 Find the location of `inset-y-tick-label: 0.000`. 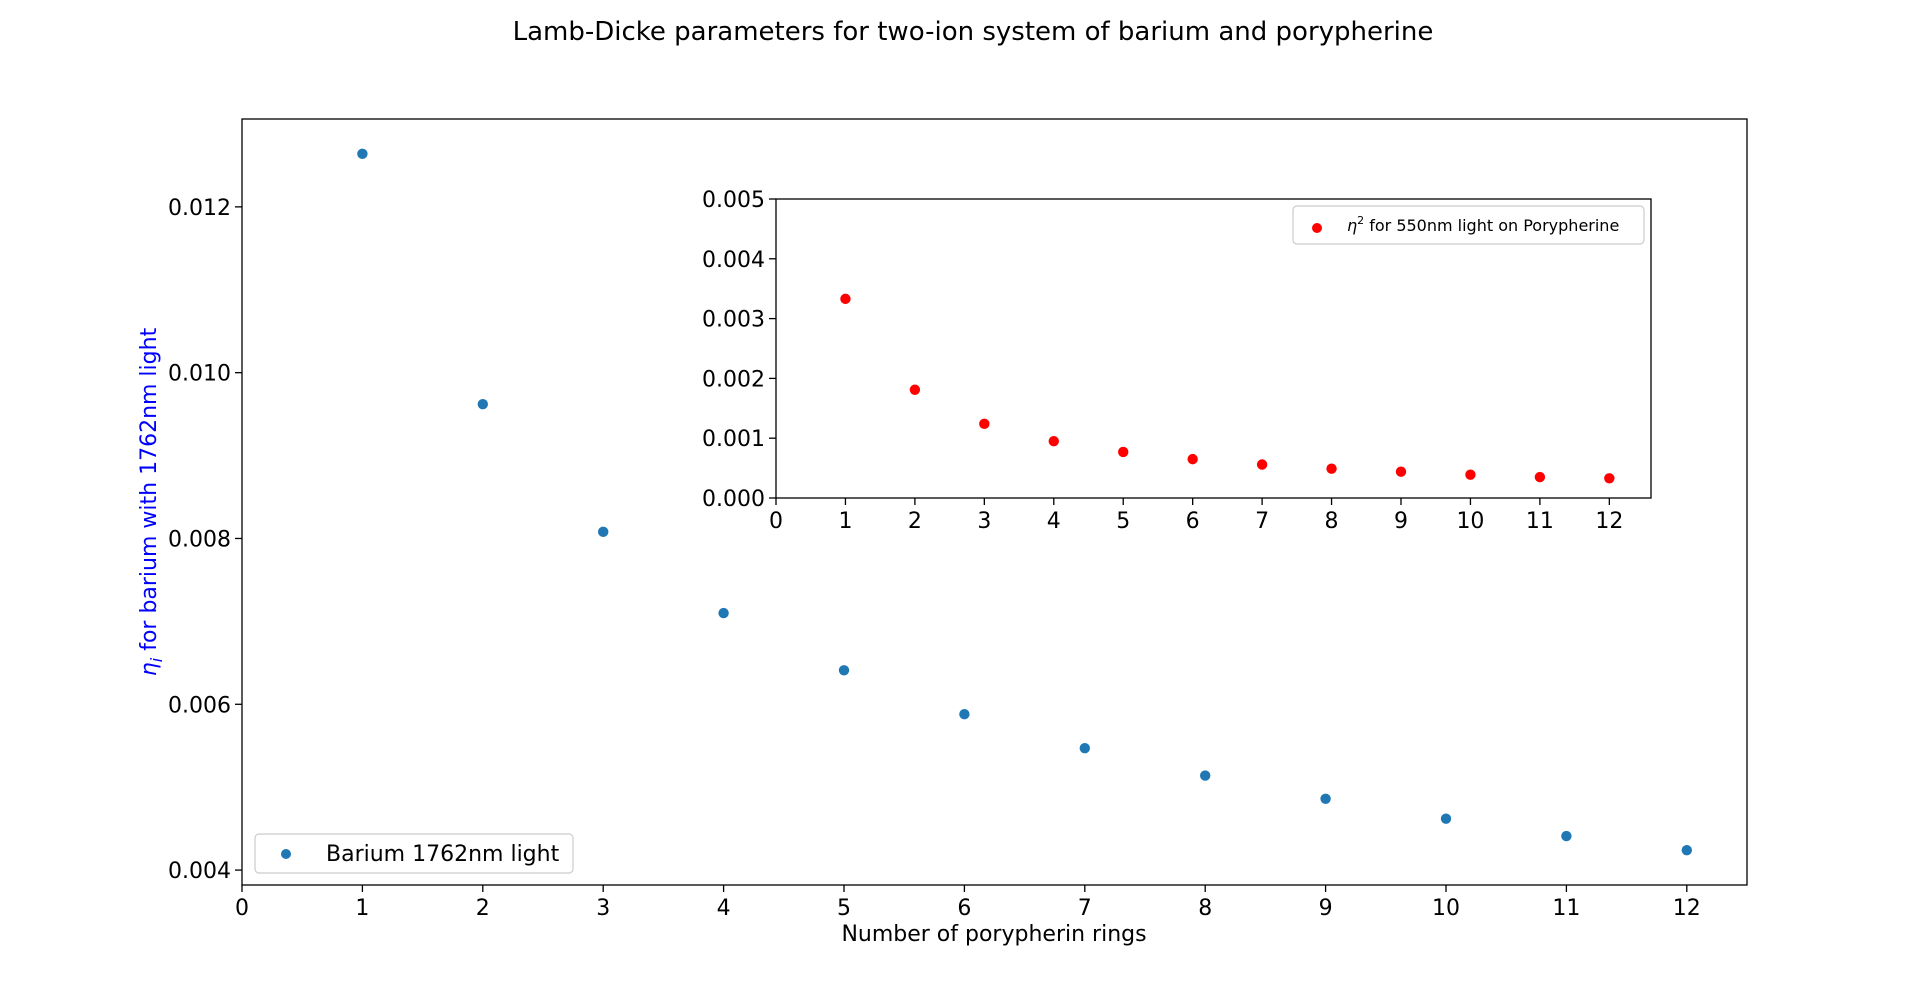

inset-y-tick-label: 0.000 is located at coordinates (733, 499).